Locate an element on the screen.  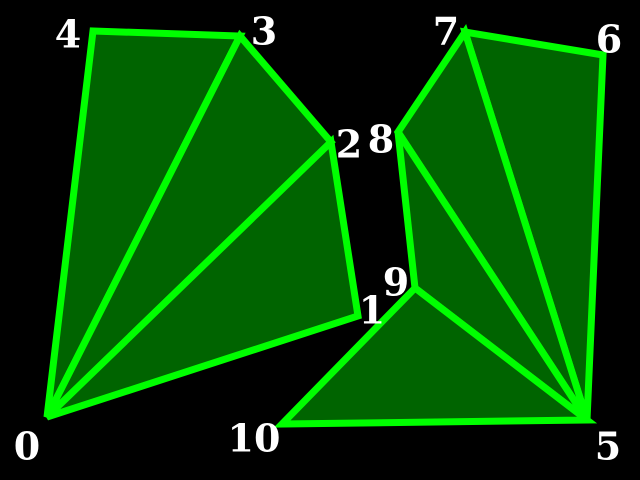
vertex-label-1: 1 is located at coordinates (372, 310).